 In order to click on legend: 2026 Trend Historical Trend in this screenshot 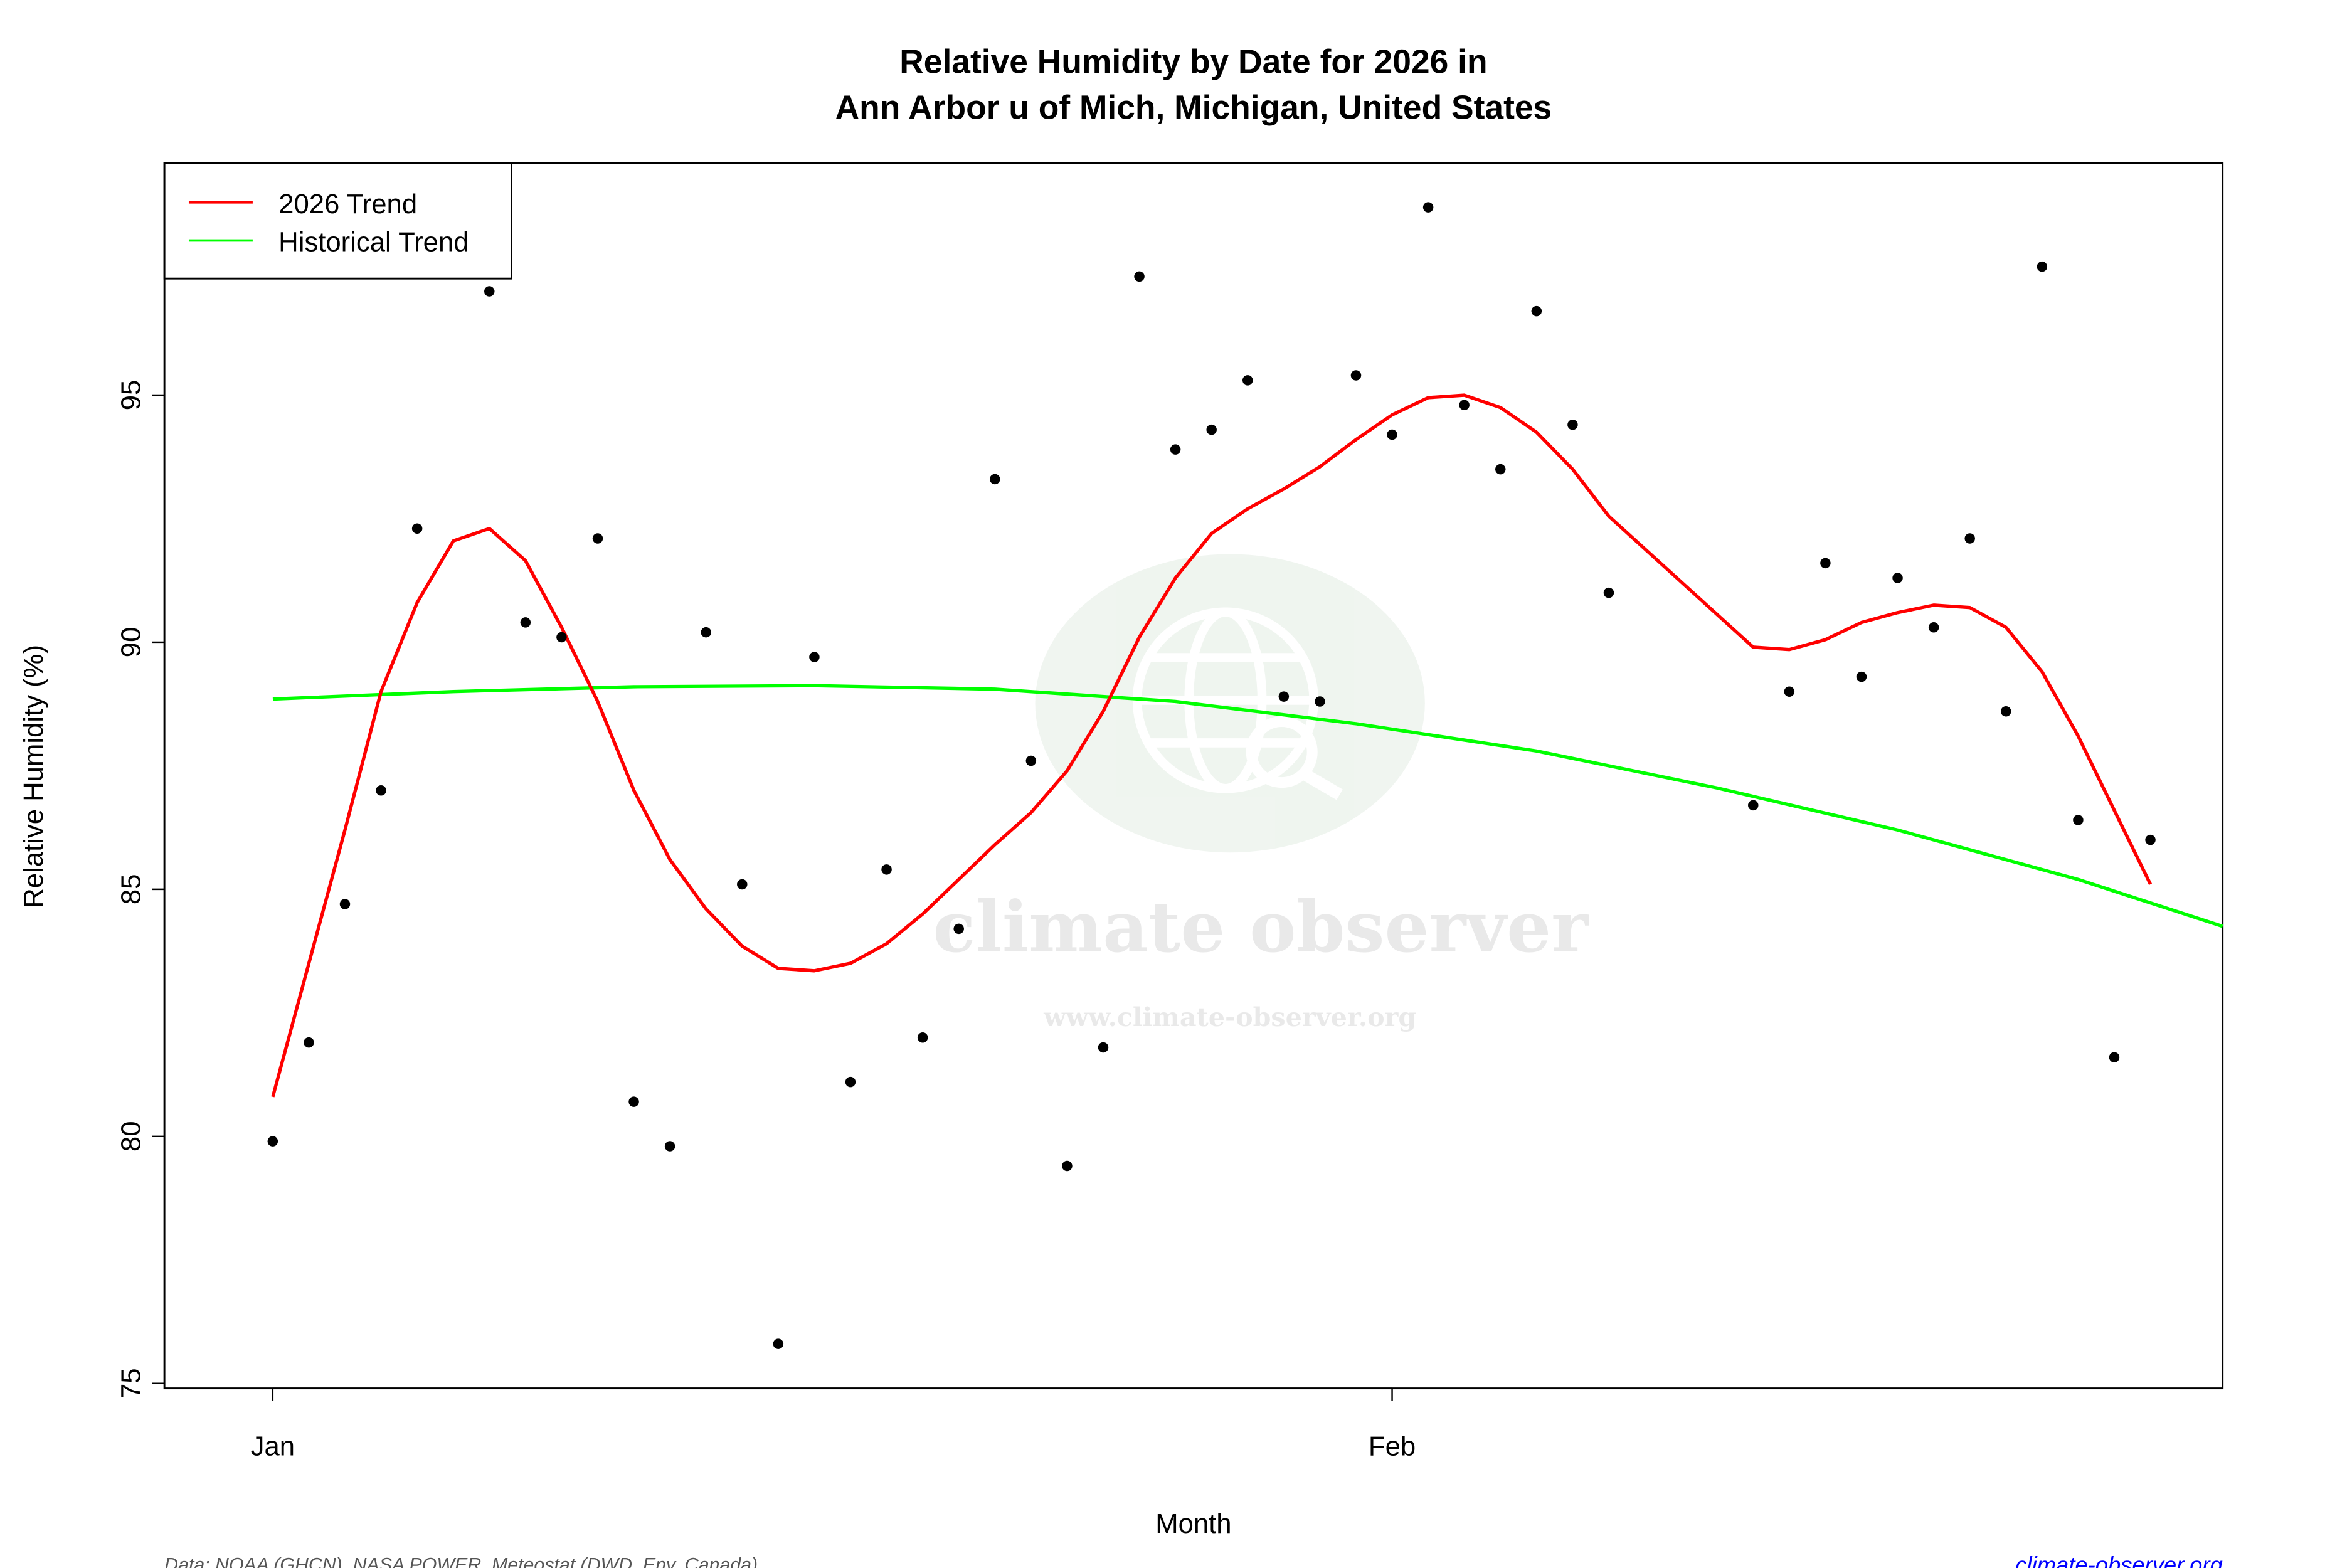, I will do `click(337, 221)`.